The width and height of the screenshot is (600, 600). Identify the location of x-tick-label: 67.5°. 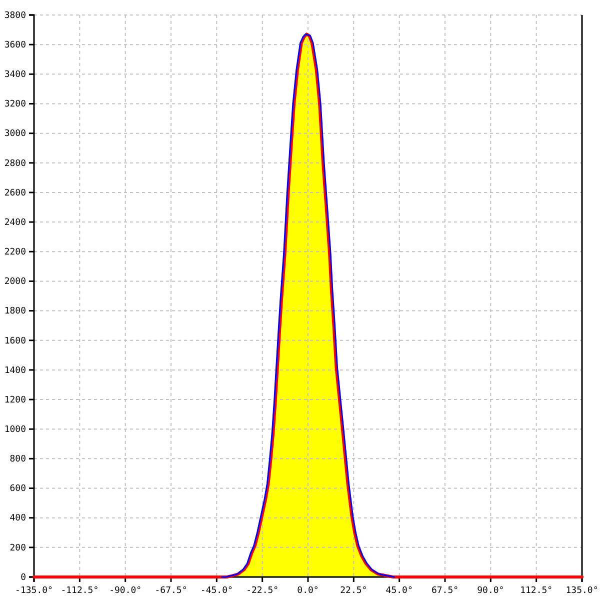
(445, 591).